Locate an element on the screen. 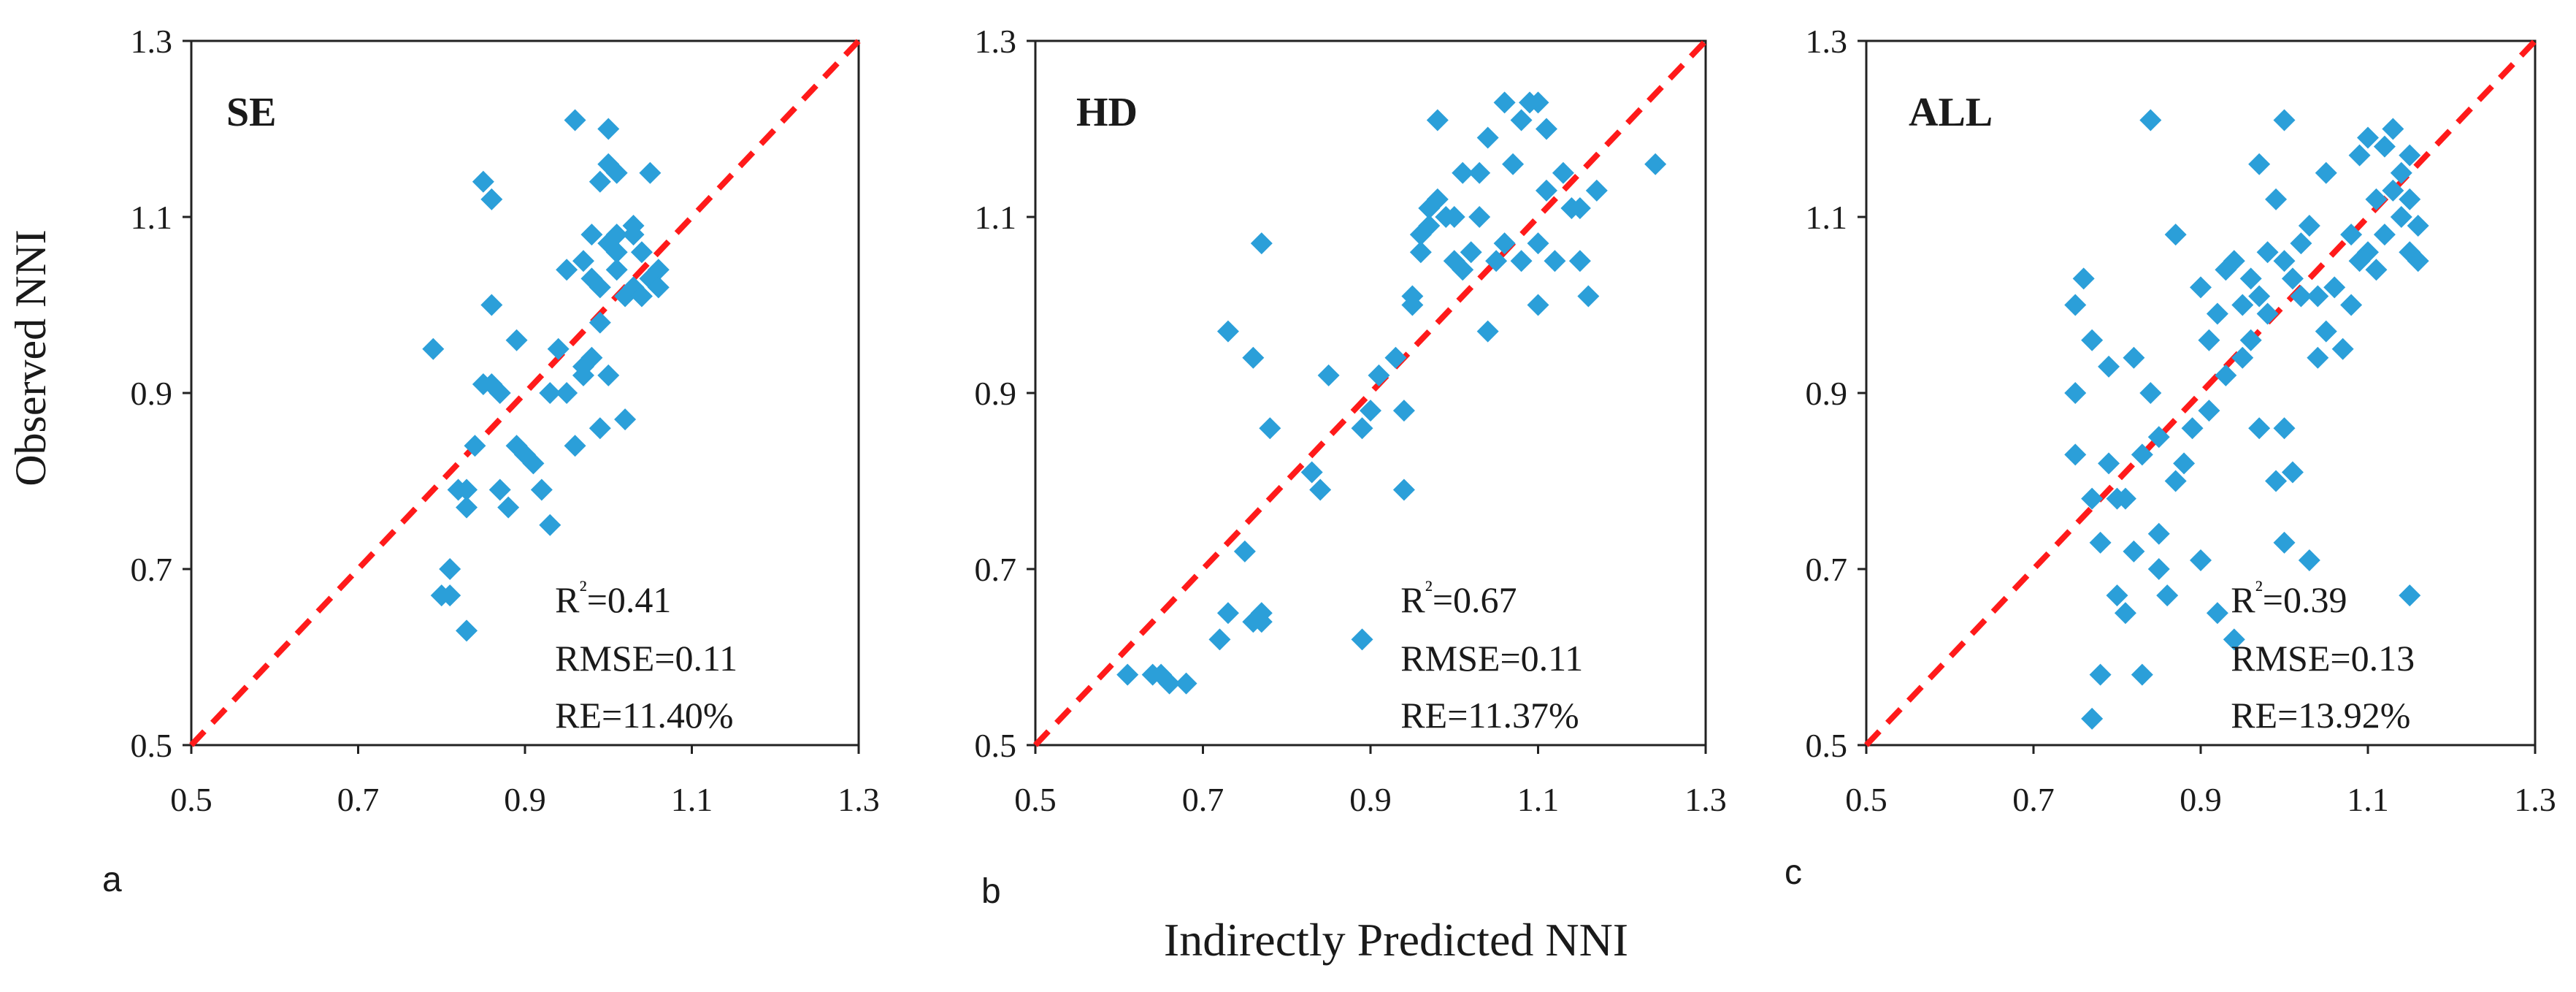 The width and height of the screenshot is (2576, 992). re-label: RE=13.92% is located at coordinates (2320, 715).